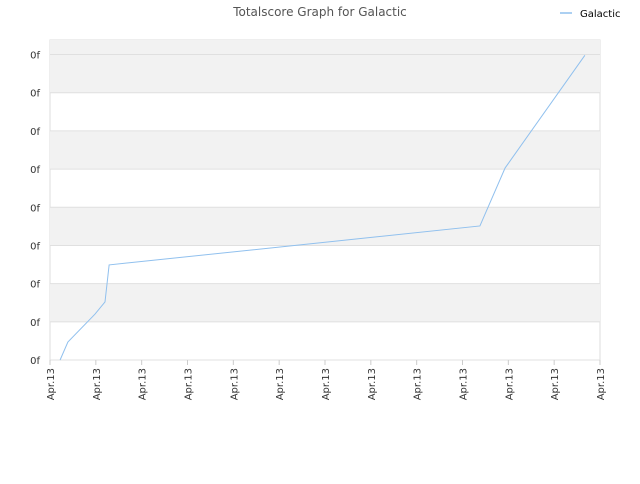  What do you see at coordinates (319, 12) in the screenshot?
I see `chart-title: Totalscore Graph for Galactic` at bounding box center [319, 12].